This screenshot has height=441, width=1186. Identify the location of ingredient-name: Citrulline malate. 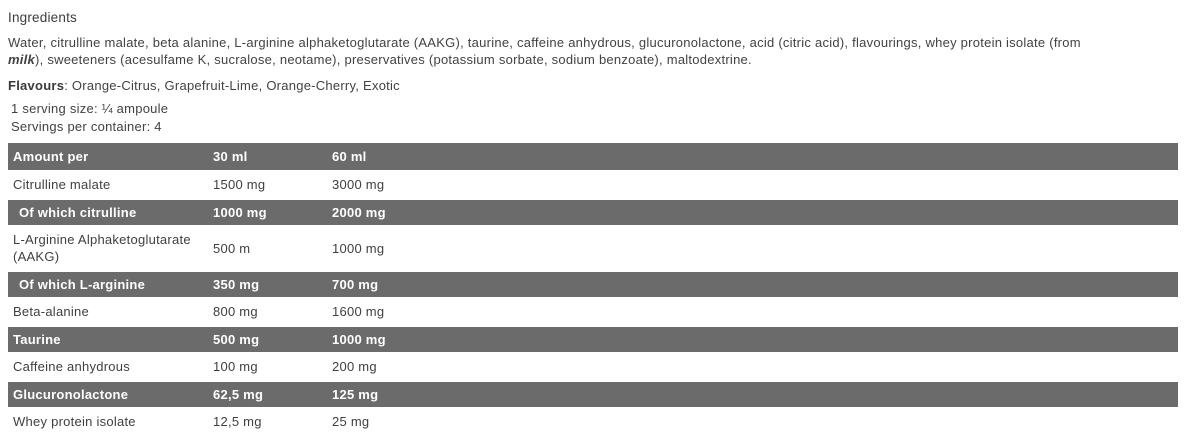
(110, 185).